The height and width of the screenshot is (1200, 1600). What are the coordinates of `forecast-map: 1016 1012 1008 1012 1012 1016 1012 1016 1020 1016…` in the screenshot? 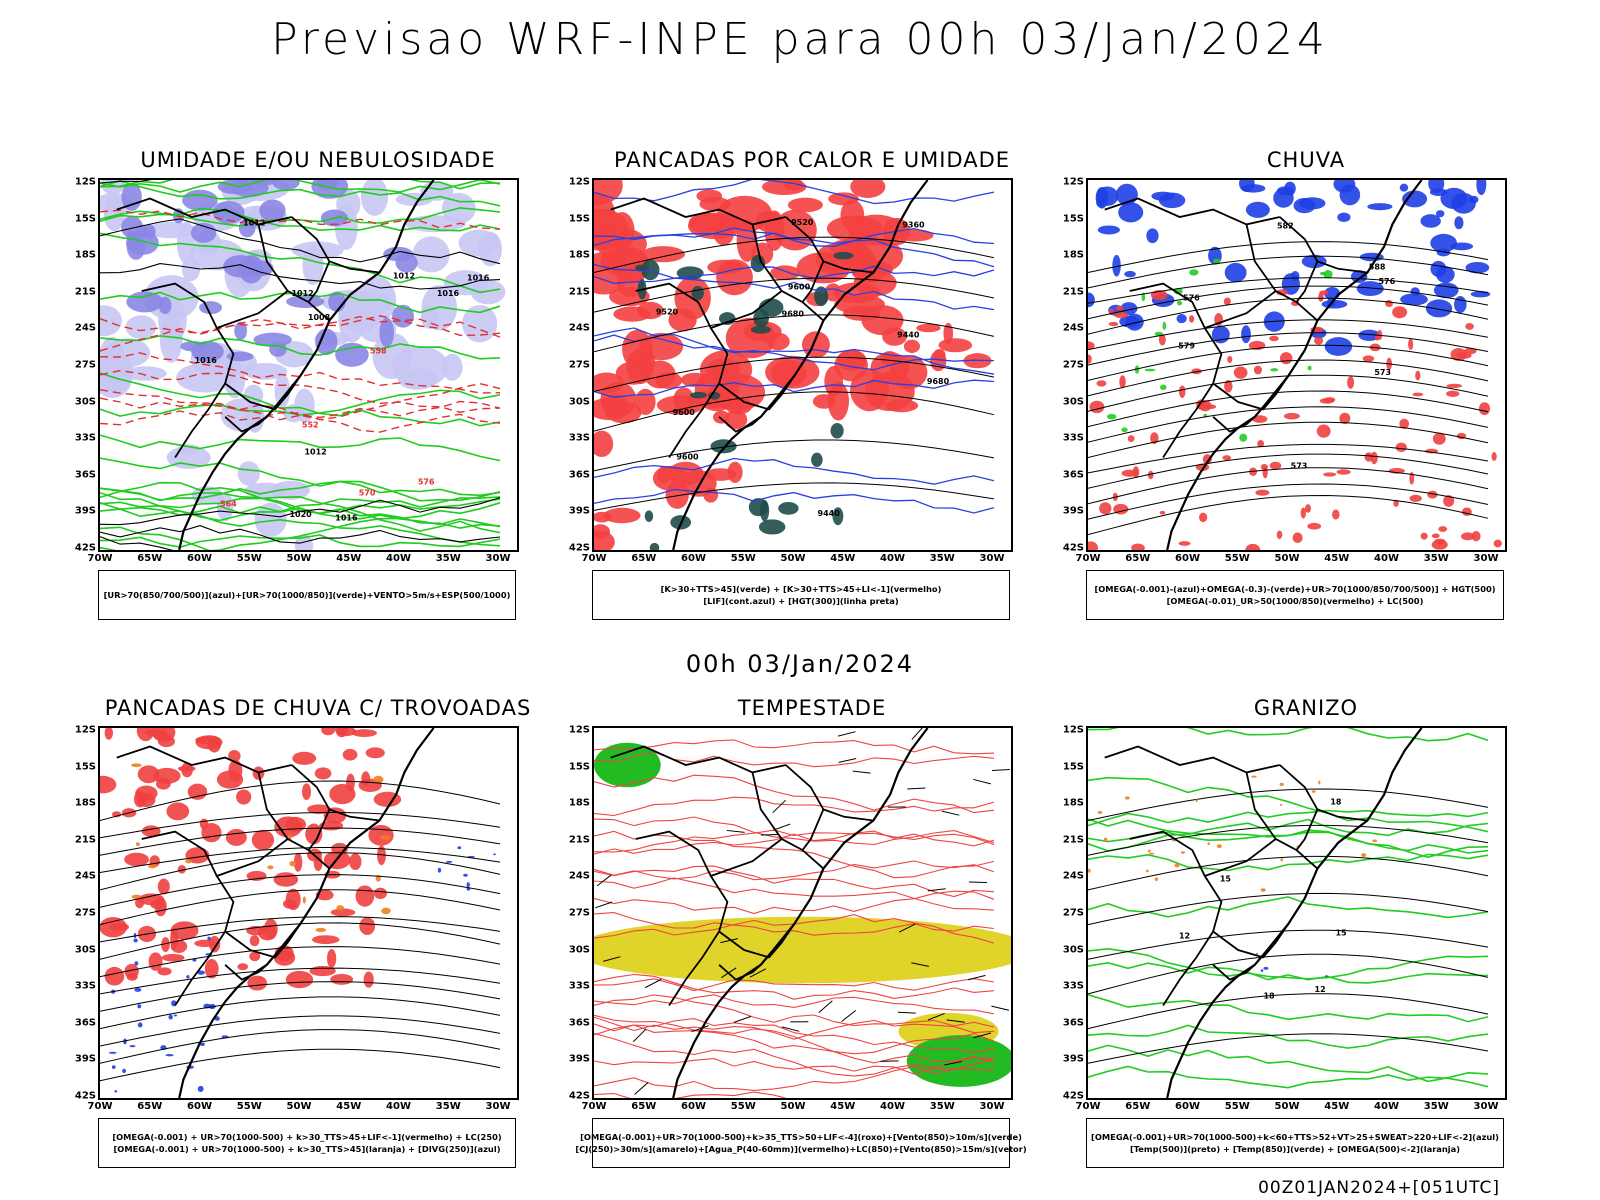 It's located at (308, 365).